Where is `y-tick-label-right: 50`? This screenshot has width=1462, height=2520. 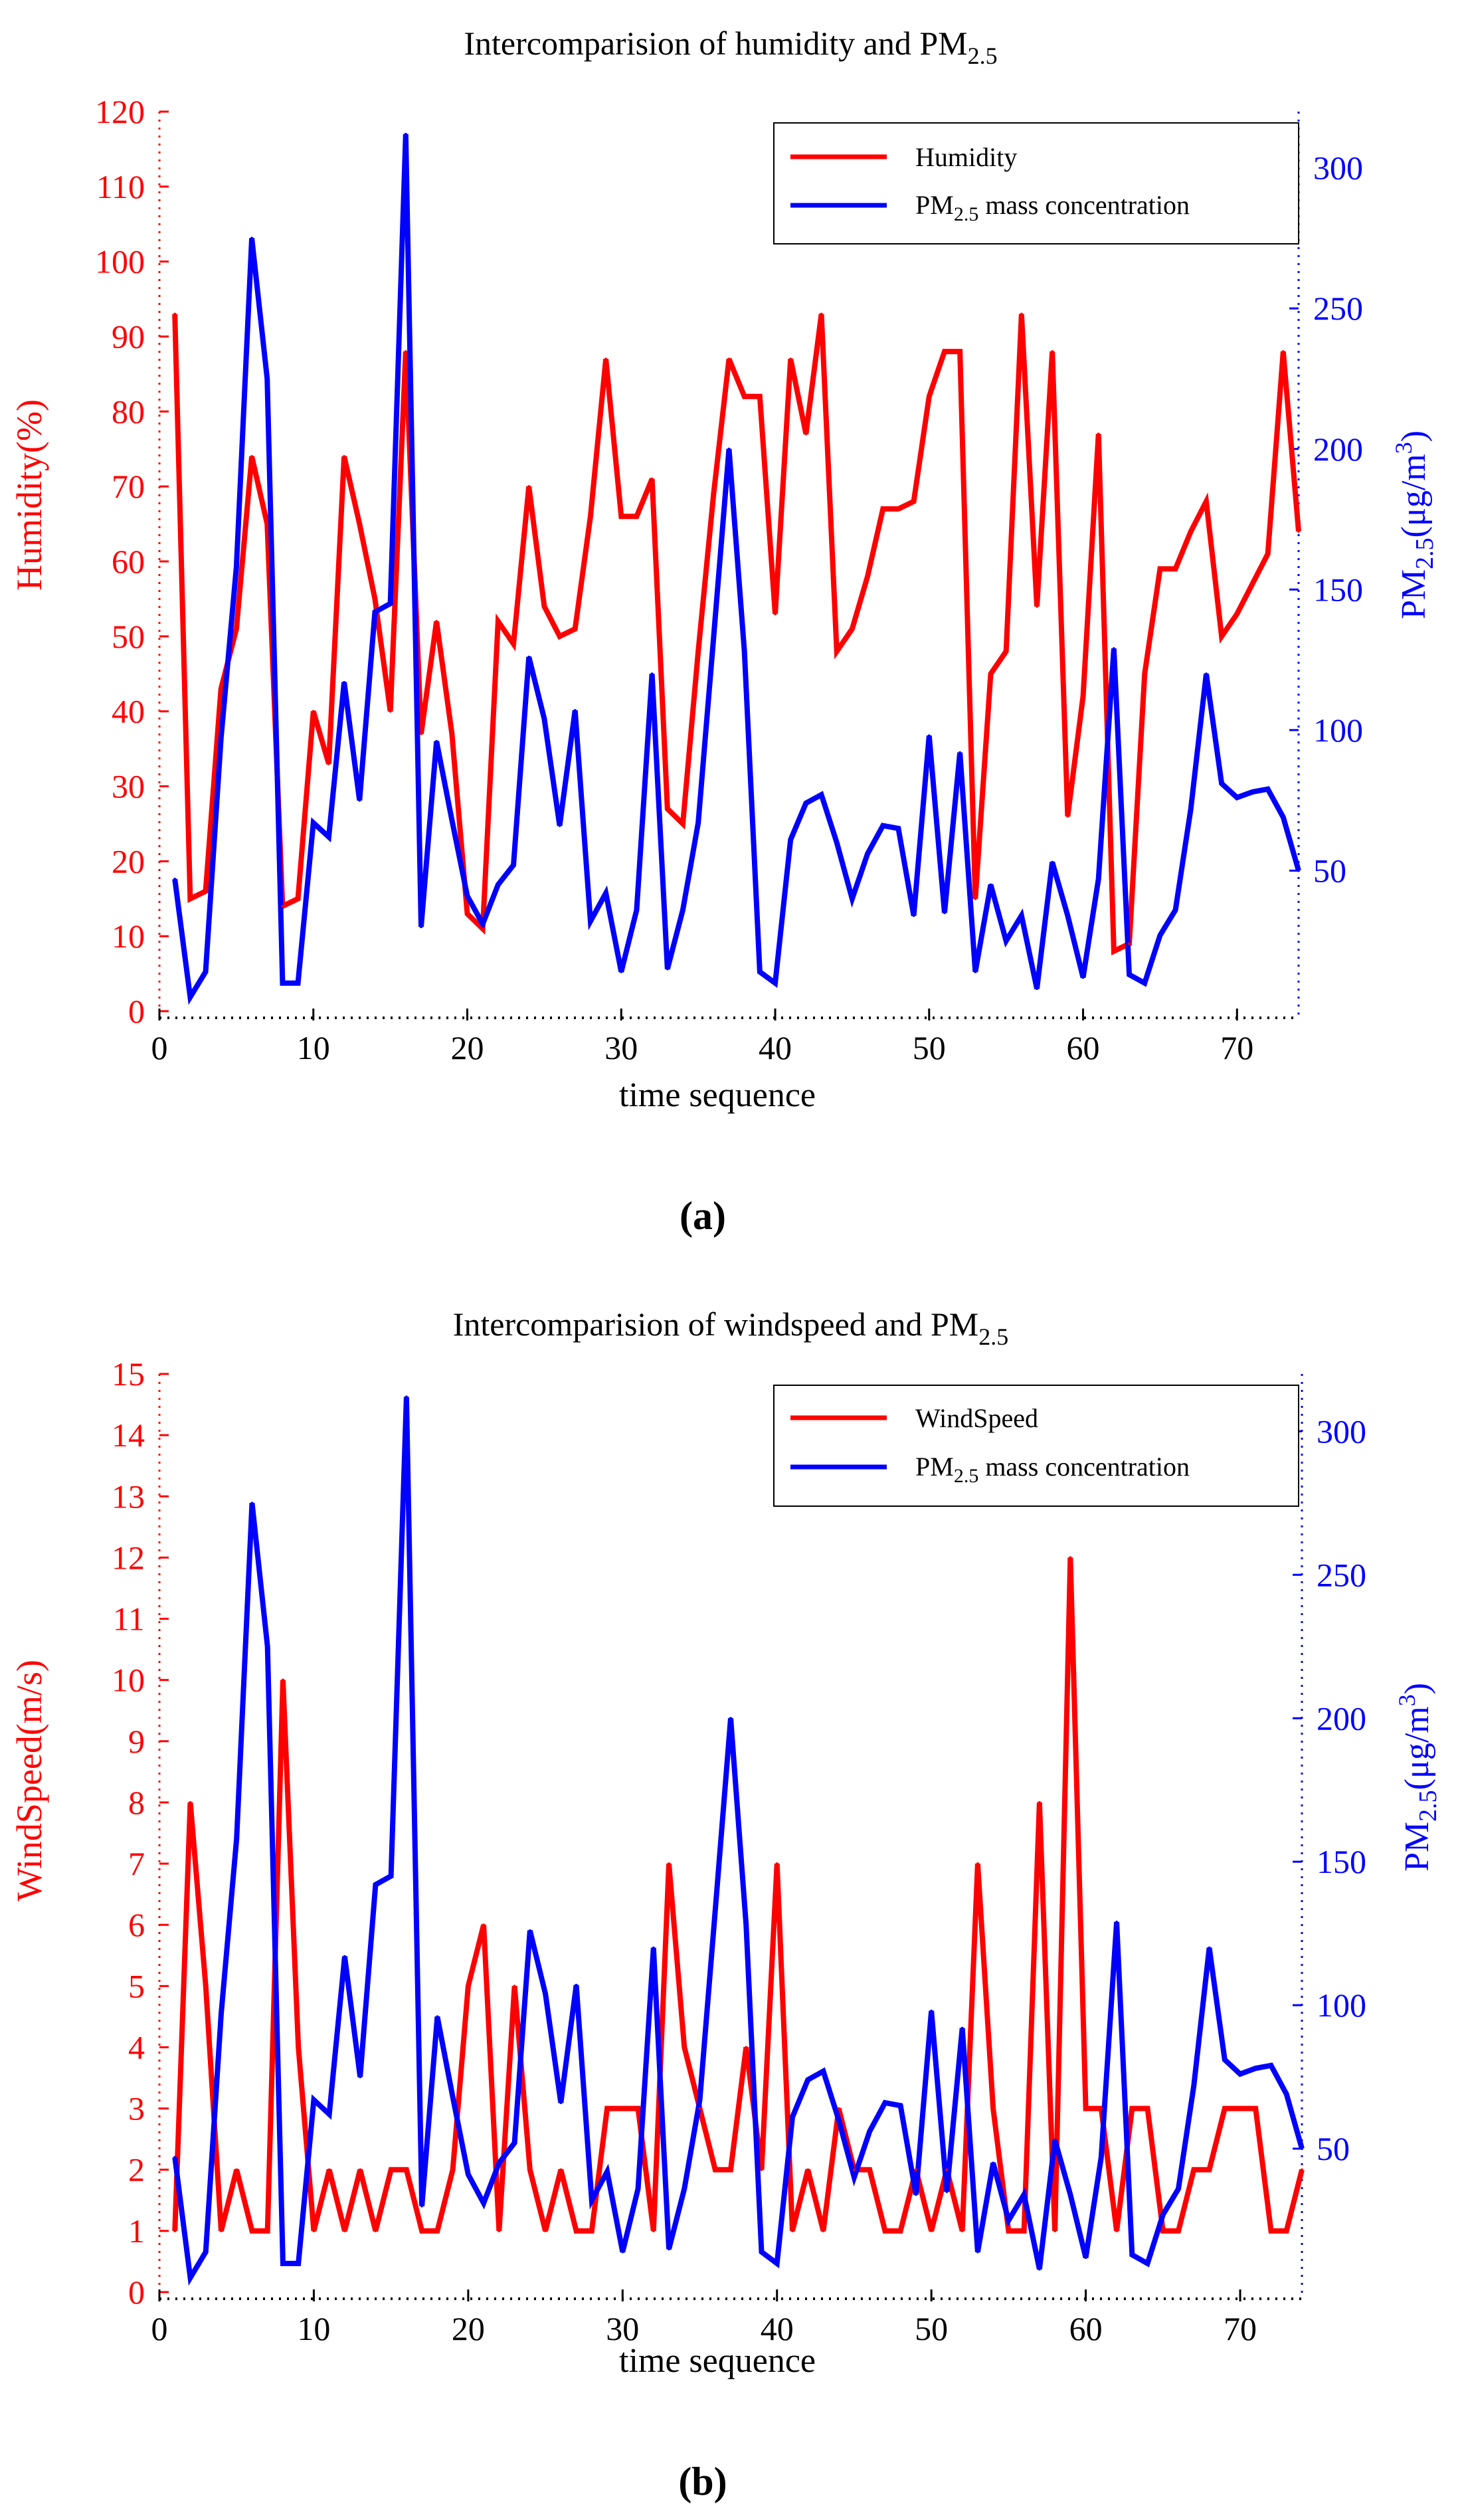
y-tick-label-right: 50 is located at coordinates (1329, 870).